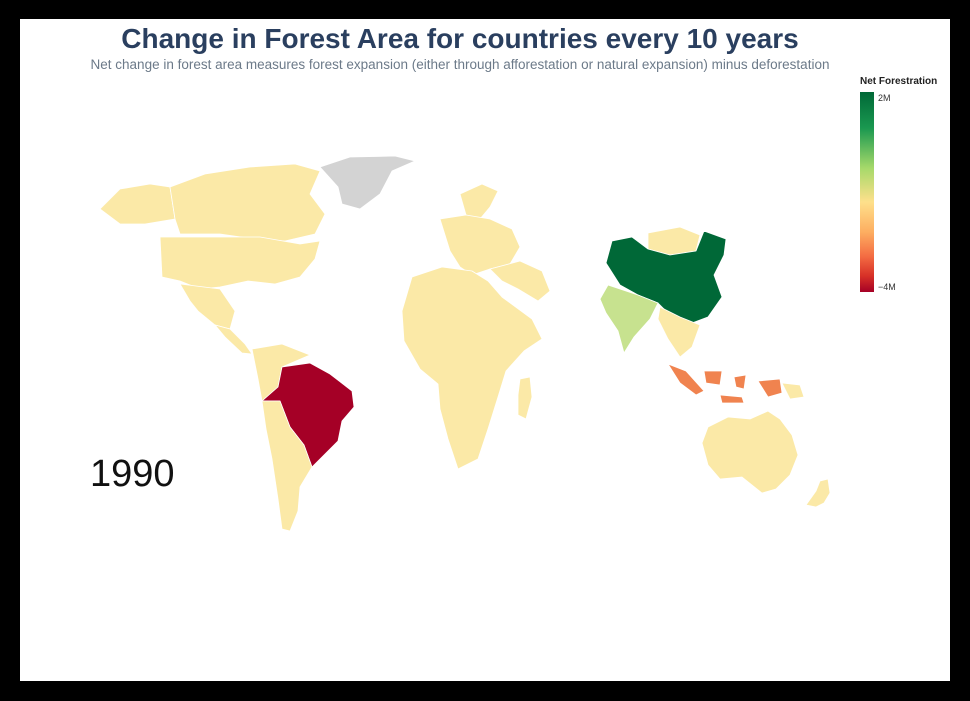 The width and height of the screenshot is (970, 701). What do you see at coordinates (629, 319) in the screenshot?
I see `region-india` at bounding box center [629, 319].